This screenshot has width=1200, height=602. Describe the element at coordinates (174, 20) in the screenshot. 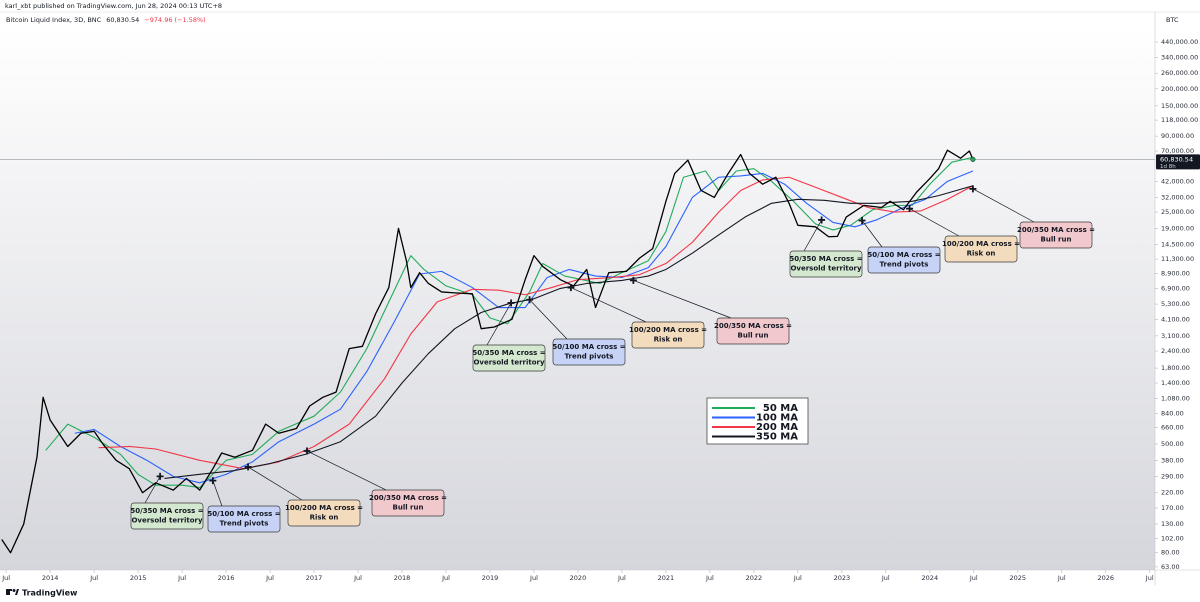

I see `change: −974.96 (−1.58%)` at that location.